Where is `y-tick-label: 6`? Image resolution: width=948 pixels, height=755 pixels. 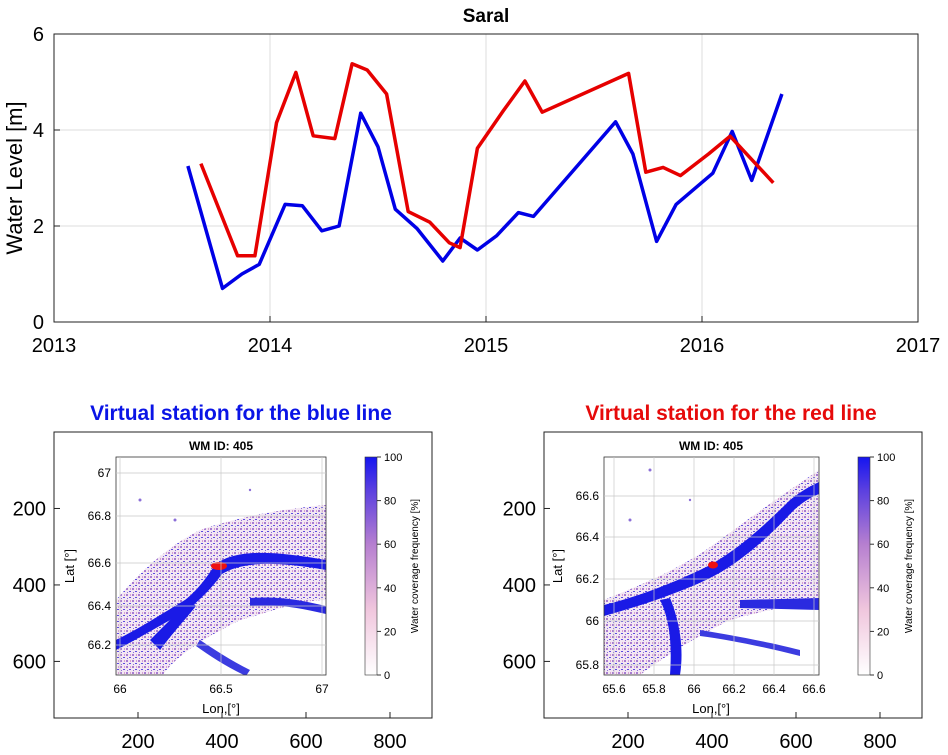 y-tick-label: 6 is located at coordinates (38, 35).